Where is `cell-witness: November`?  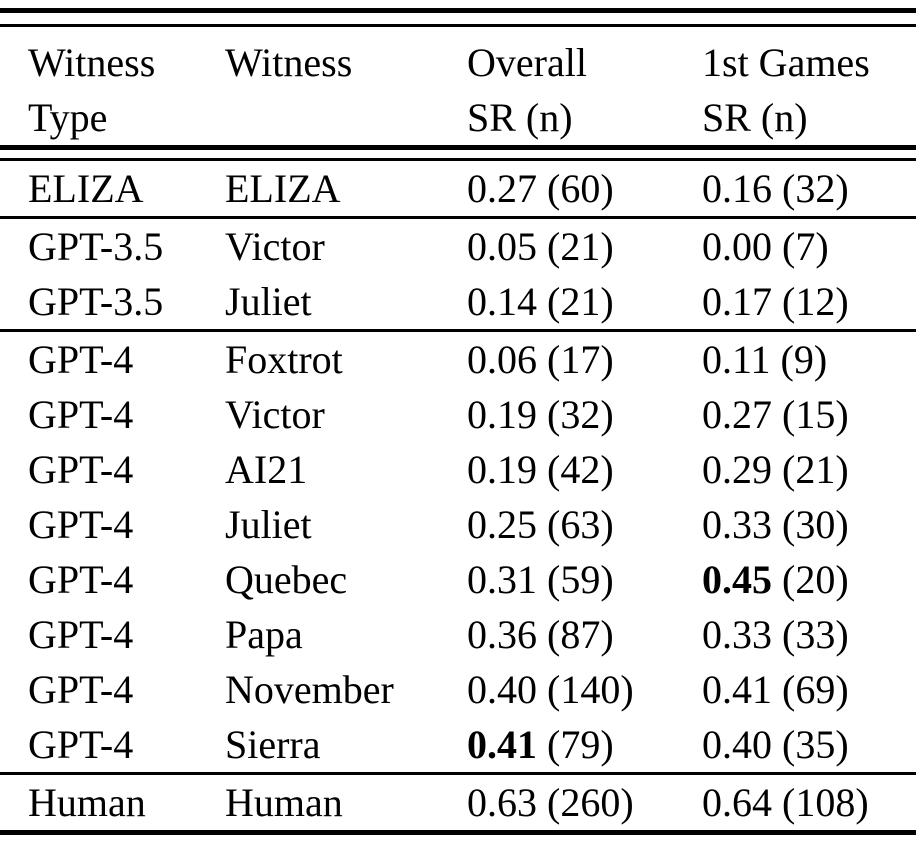
cell-witness: November is located at coordinates (309, 689).